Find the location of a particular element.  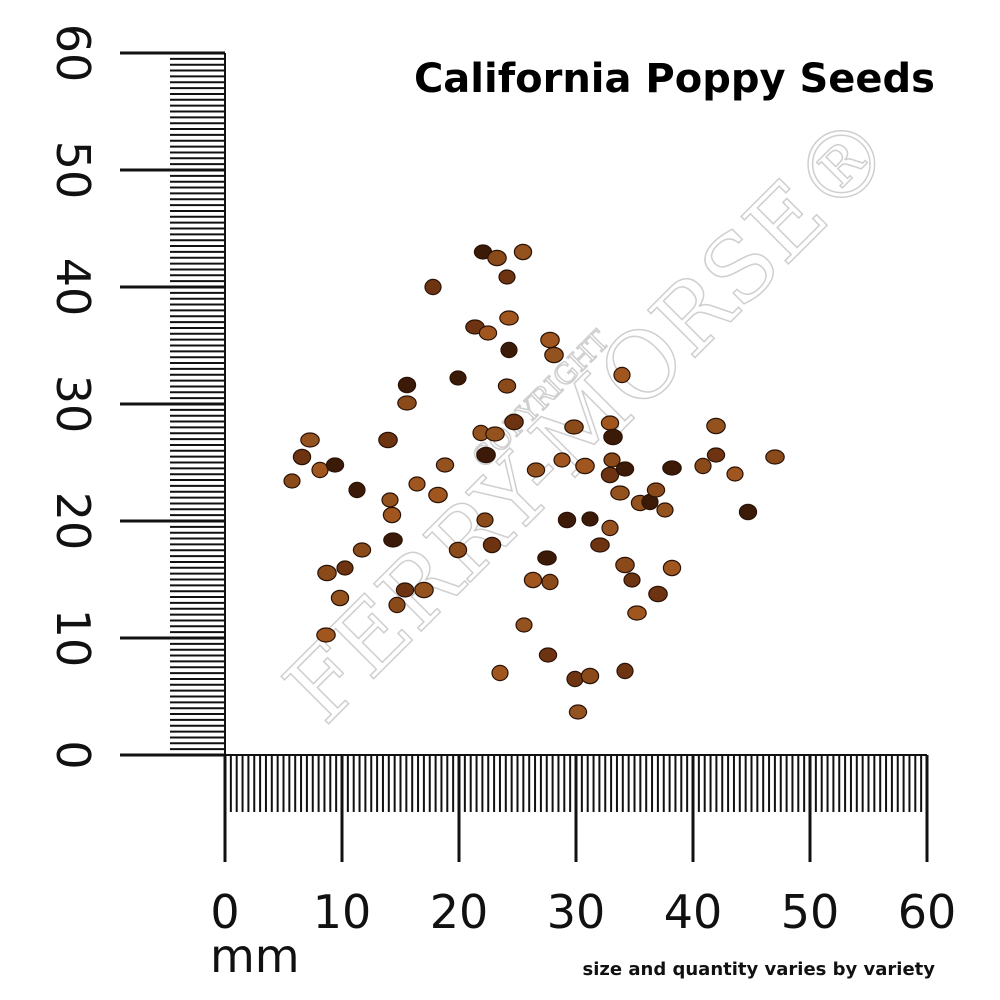

x-ruler-label: 60 is located at coordinates (927, 912).